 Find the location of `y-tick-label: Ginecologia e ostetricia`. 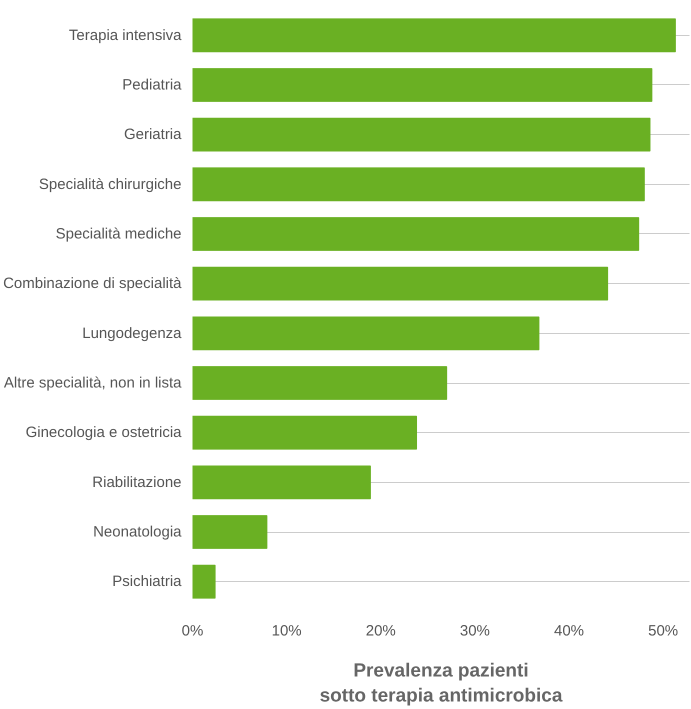

y-tick-label: Ginecologia e ostetricia is located at coordinates (104, 433).